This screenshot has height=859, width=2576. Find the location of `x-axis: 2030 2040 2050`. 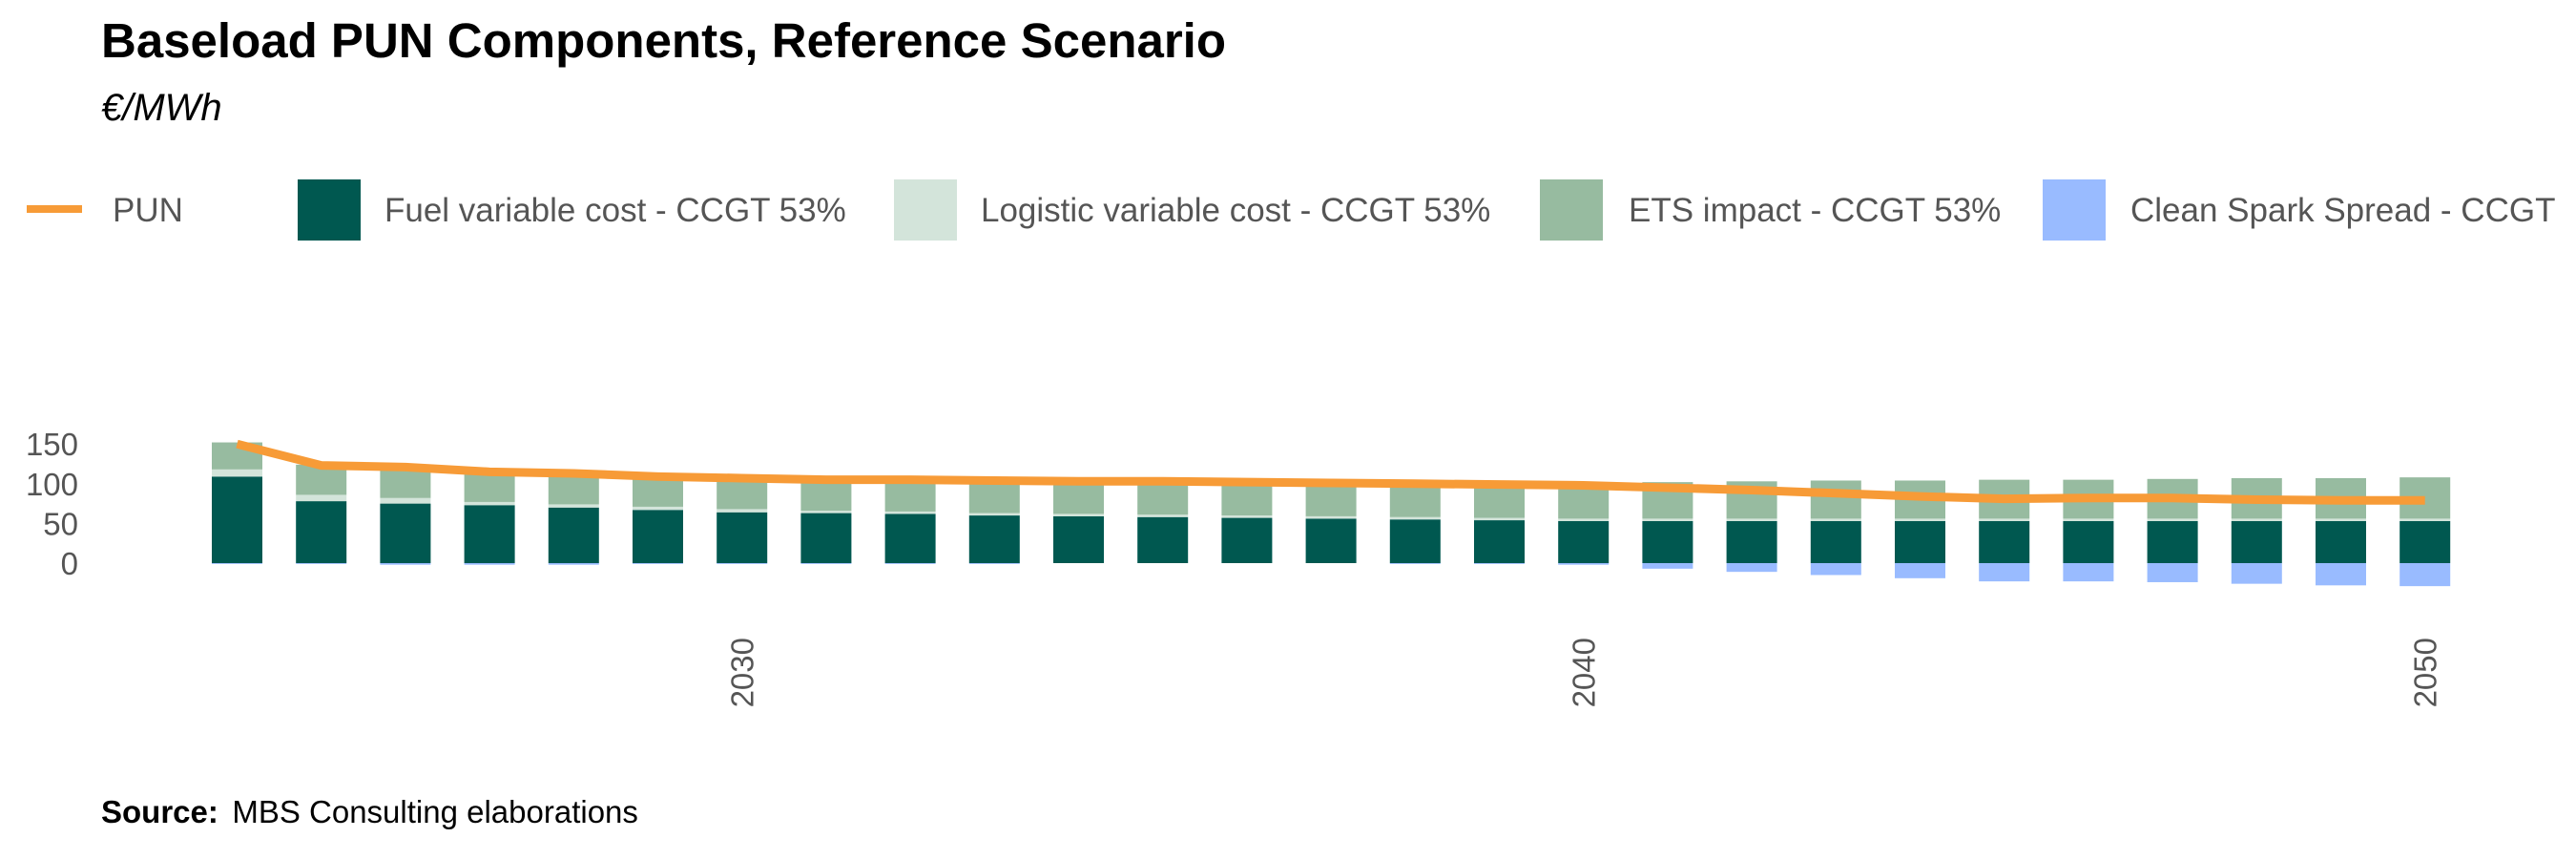

x-axis: 2030 2040 2050 is located at coordinates (1584, 672).